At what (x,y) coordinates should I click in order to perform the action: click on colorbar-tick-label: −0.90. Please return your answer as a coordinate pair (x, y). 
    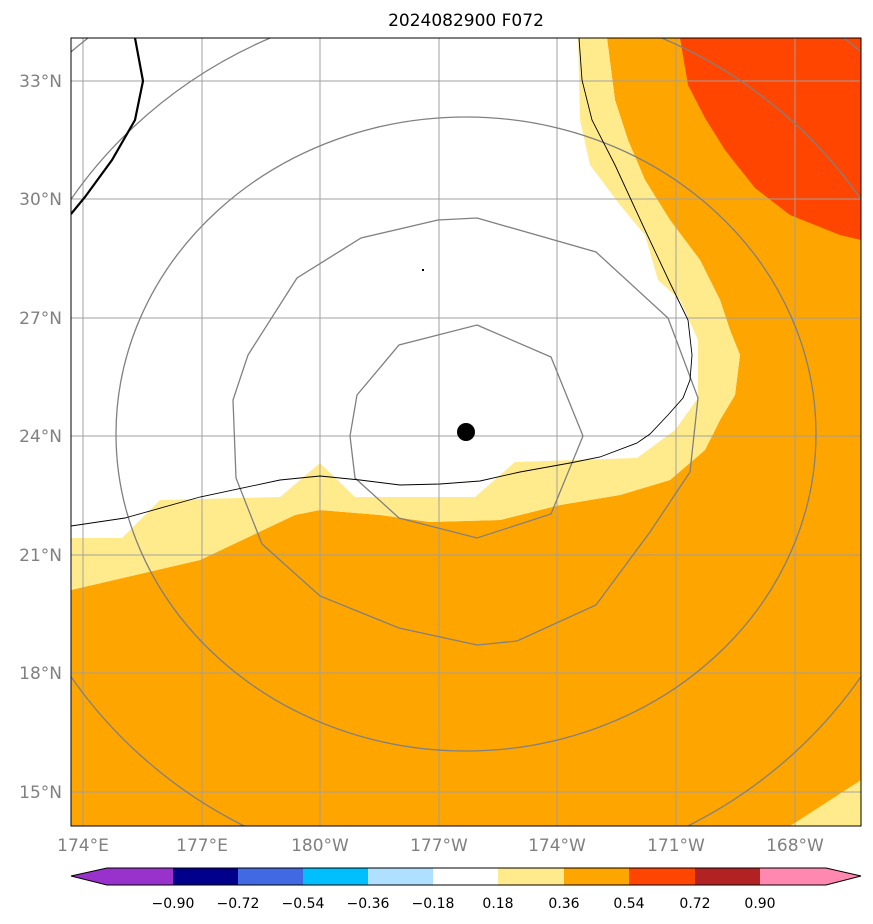
    Looking at the image, I should click on (173, 904).